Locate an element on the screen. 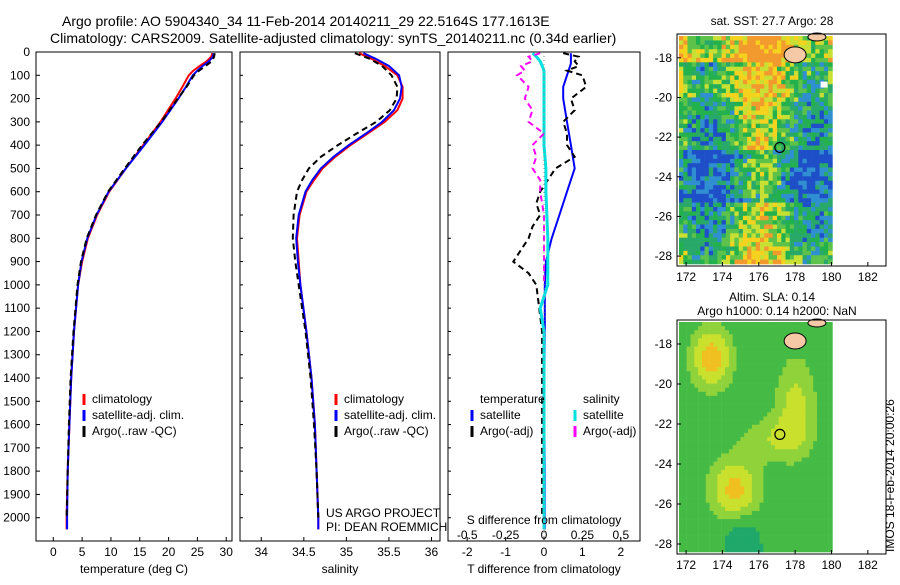  x-tick-label: 30 is located at coordinates (227, 552).